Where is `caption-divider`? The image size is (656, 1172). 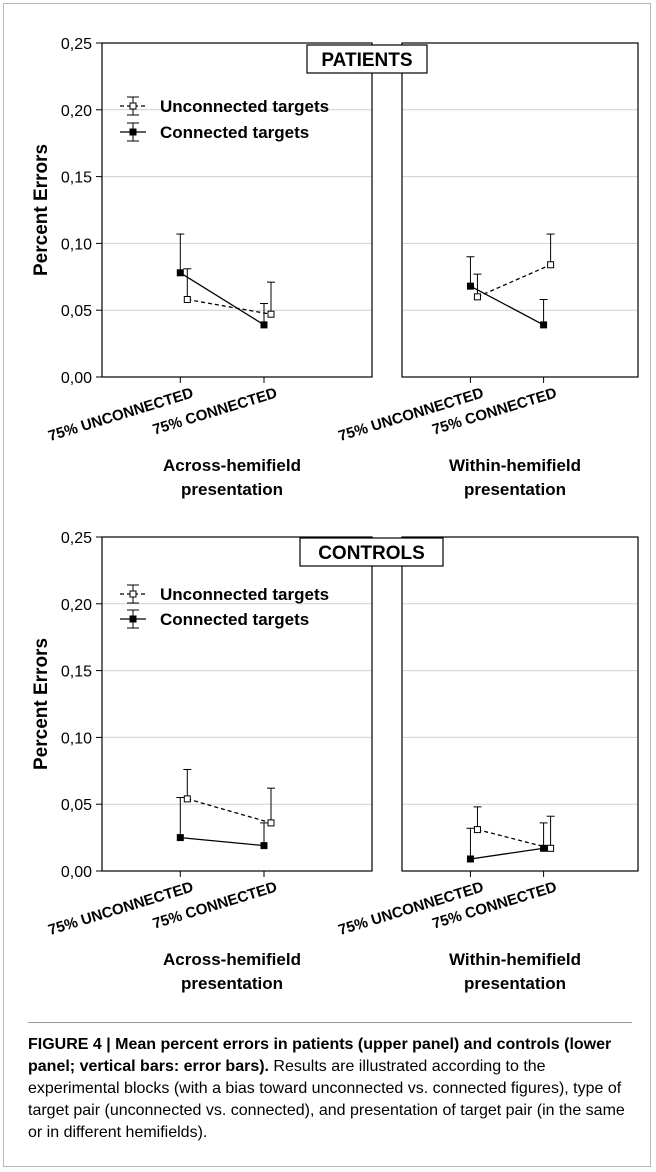
caption-divider is located at coordinates (330, 1022).